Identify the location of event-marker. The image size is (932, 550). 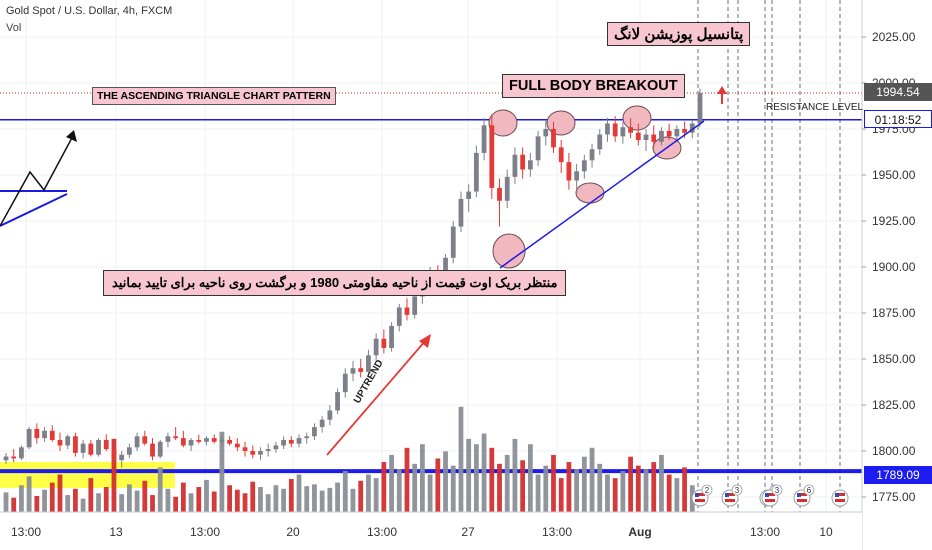
(840, 498).